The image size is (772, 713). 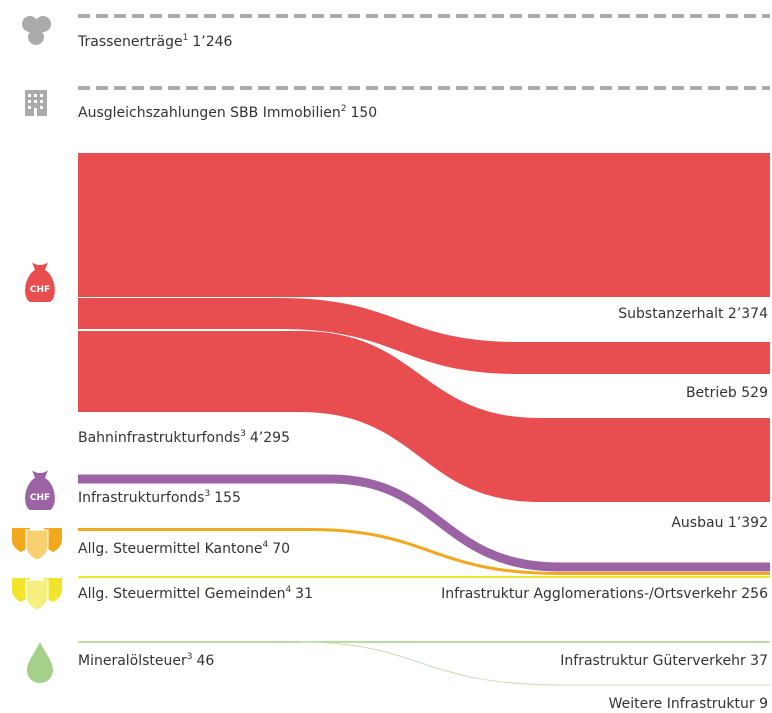 I want to click on source-label: Bahninfrastrukturfonds3 4’295, so click(x=184, y=437).